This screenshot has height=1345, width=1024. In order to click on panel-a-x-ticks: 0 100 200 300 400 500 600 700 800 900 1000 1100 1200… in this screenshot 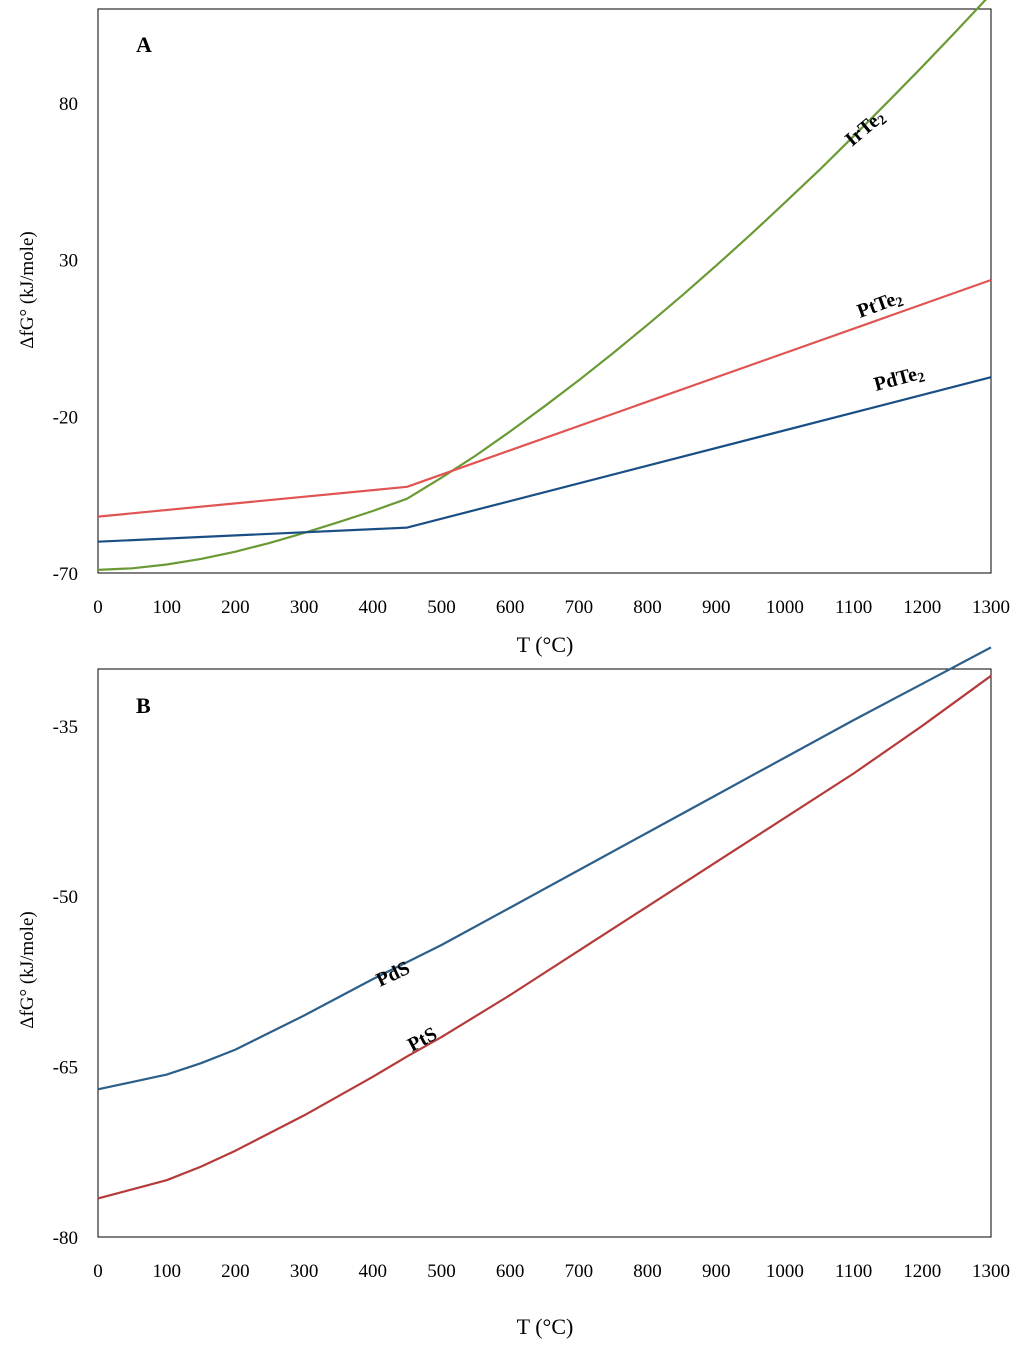, I will do `click(551, 607)`.